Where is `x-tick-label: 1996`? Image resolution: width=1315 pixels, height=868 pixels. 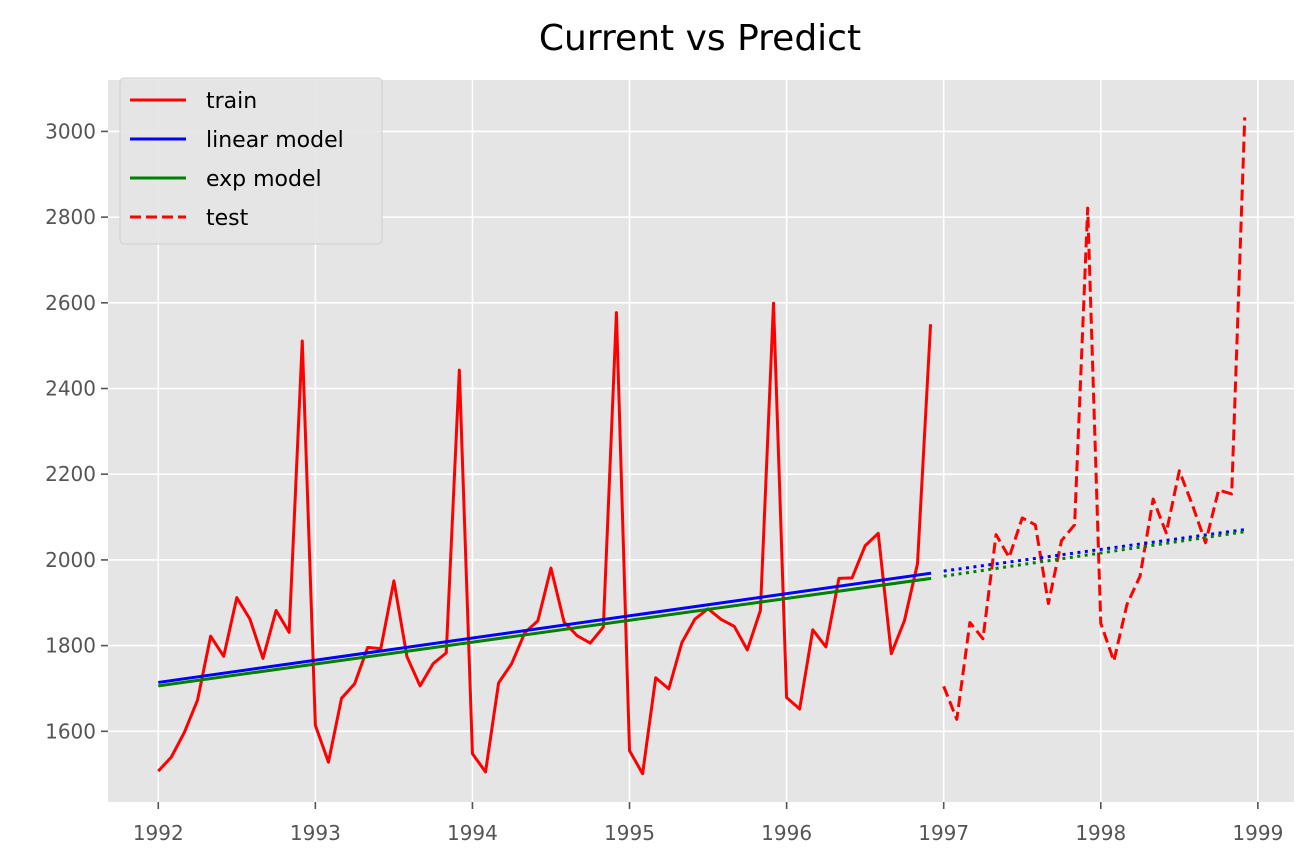
x-tick-label: 1996 is located at coordinates (786, 833).